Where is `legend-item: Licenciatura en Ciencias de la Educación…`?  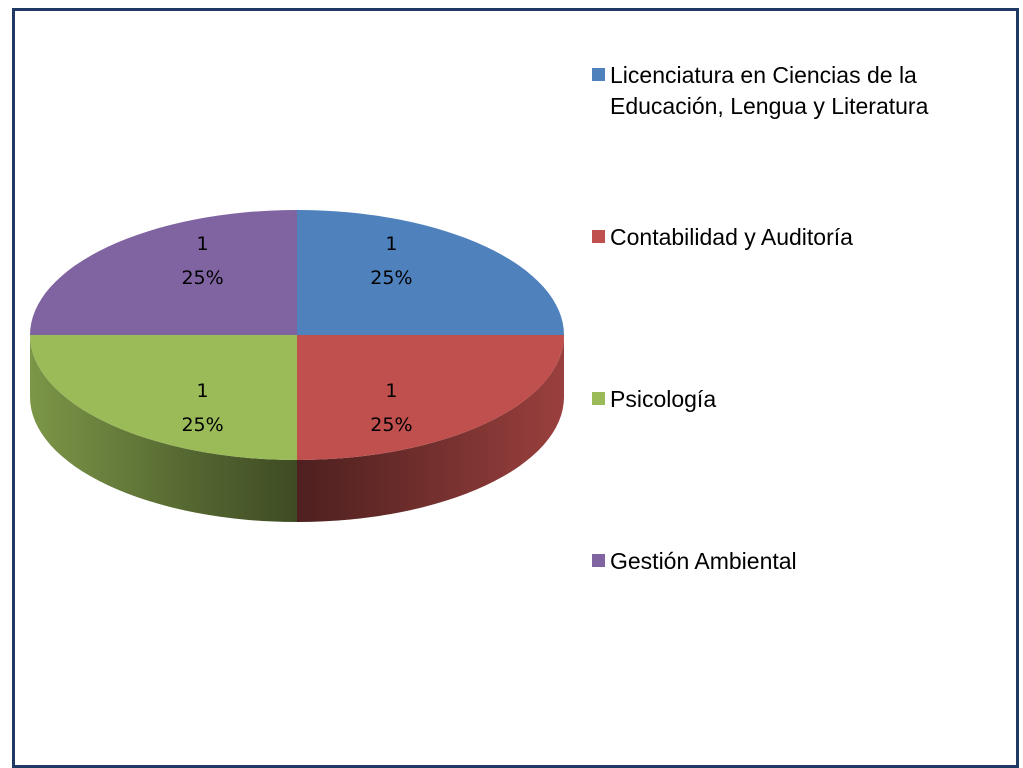 legend-item: Licenciatura en Ciencias de la Educación… is located at coordinates (792, 91).